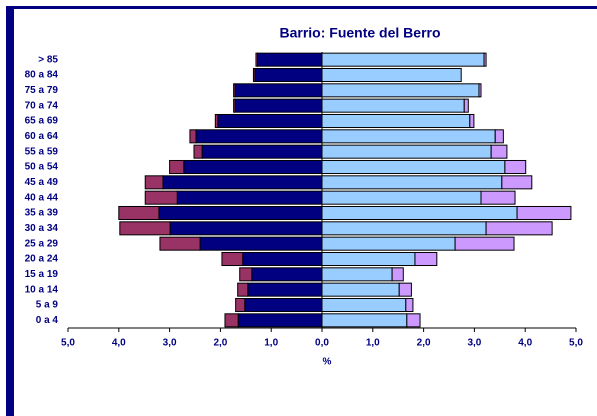  I want to click on x-tick-label: 0,0, so click(322, 343).